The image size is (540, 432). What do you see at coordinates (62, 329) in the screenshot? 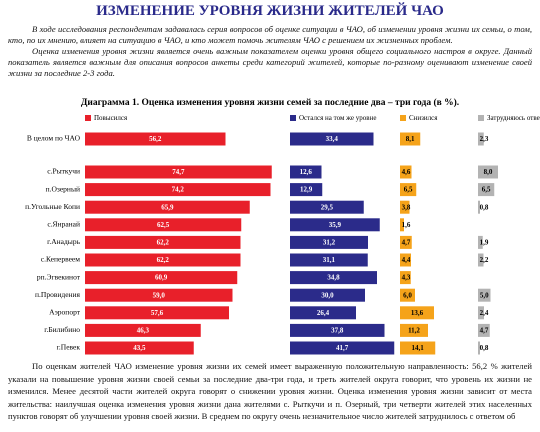
I see `category-label: г.Билибино` at bounding box center [62, 329].